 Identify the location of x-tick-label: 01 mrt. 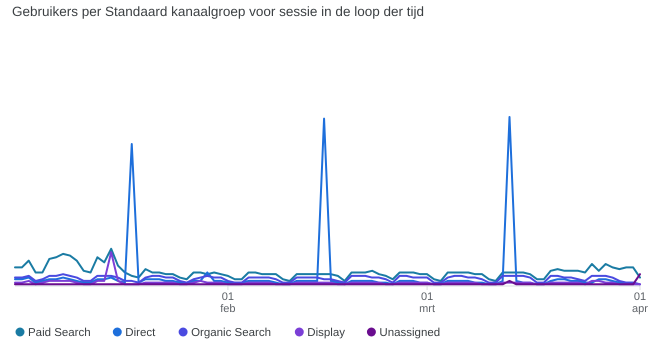
(427, 303).